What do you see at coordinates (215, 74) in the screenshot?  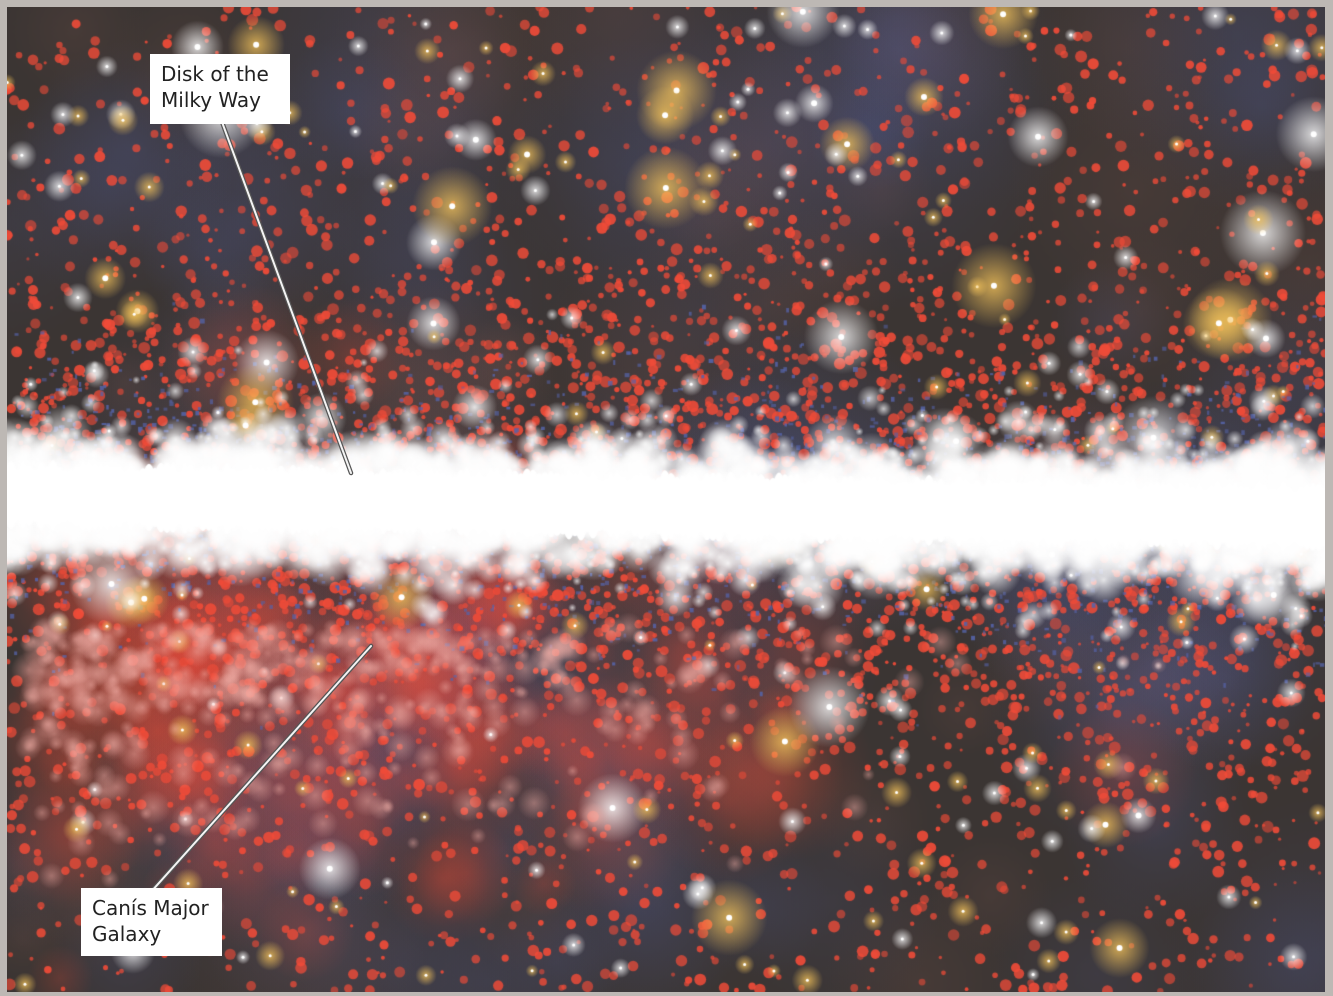 I see `disk-label-line1: Disk of the` at bounding box center [215, 74].